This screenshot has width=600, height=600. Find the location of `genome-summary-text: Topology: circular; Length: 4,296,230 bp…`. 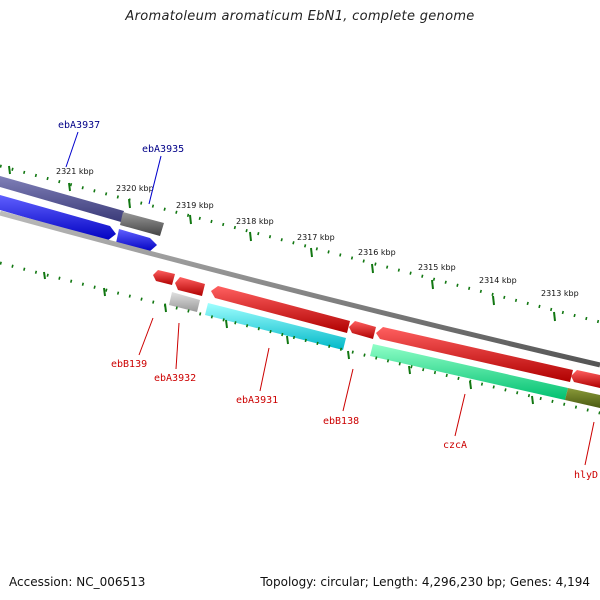

genome-summary-text: Topology: circular; Length: 4,296,230 bp… is located at coordinates (425, 582).